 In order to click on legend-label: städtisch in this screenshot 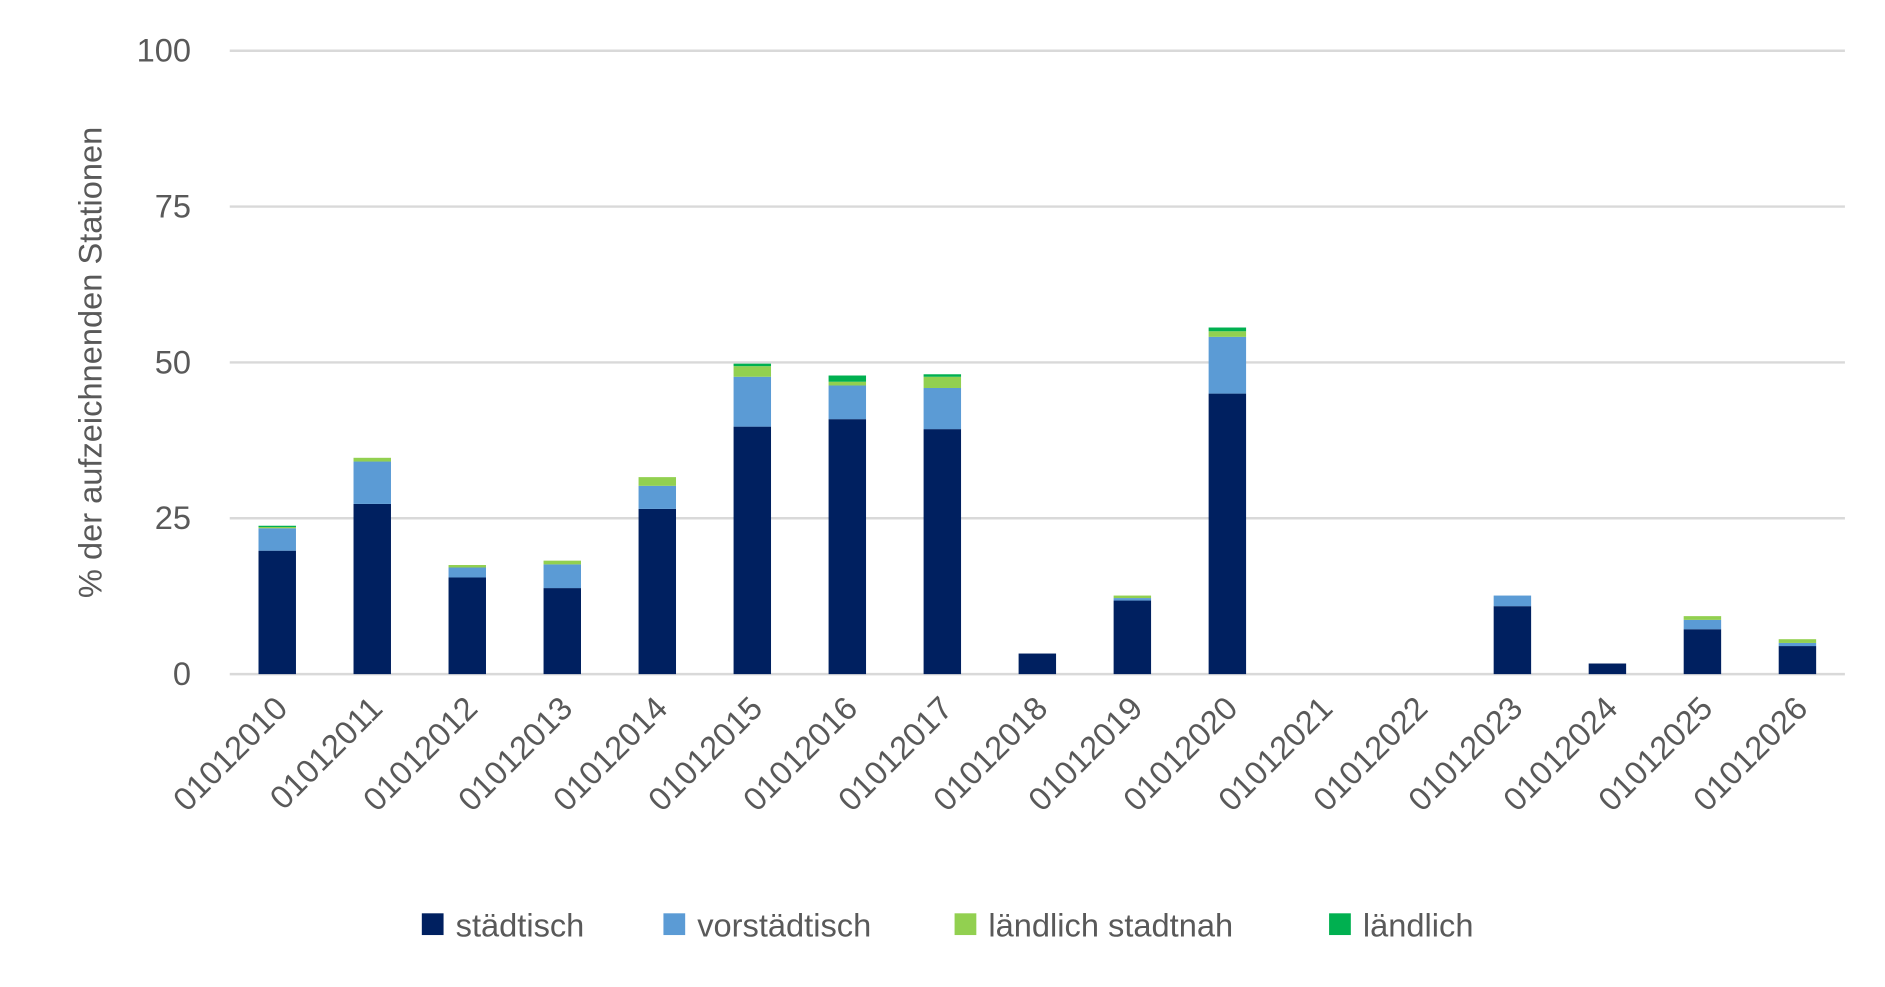, I will do `click(520, 924)`.